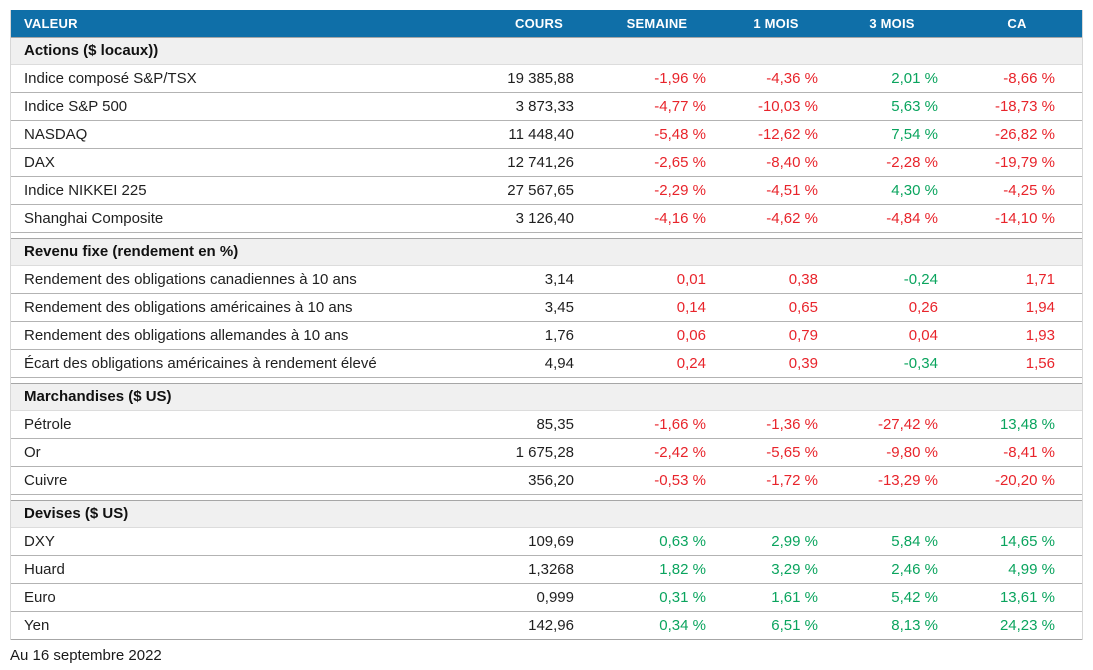 The image size is (1093, 670). I want to click on column-header-ca: CA, so click(1017, 23).